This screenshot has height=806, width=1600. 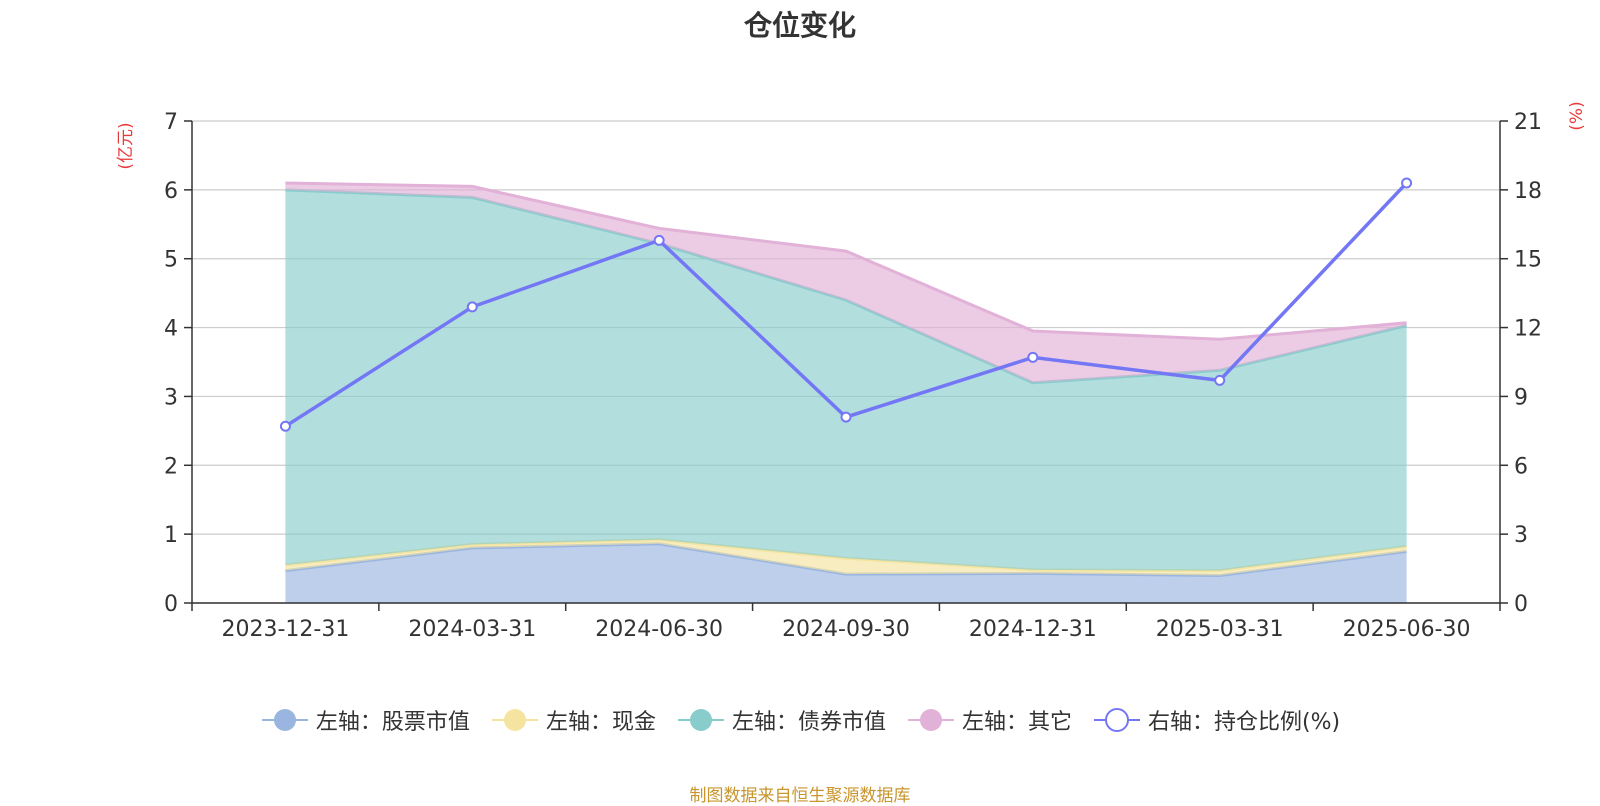 I want to click on legend-swatch-cash, so click(x=514, y=720).